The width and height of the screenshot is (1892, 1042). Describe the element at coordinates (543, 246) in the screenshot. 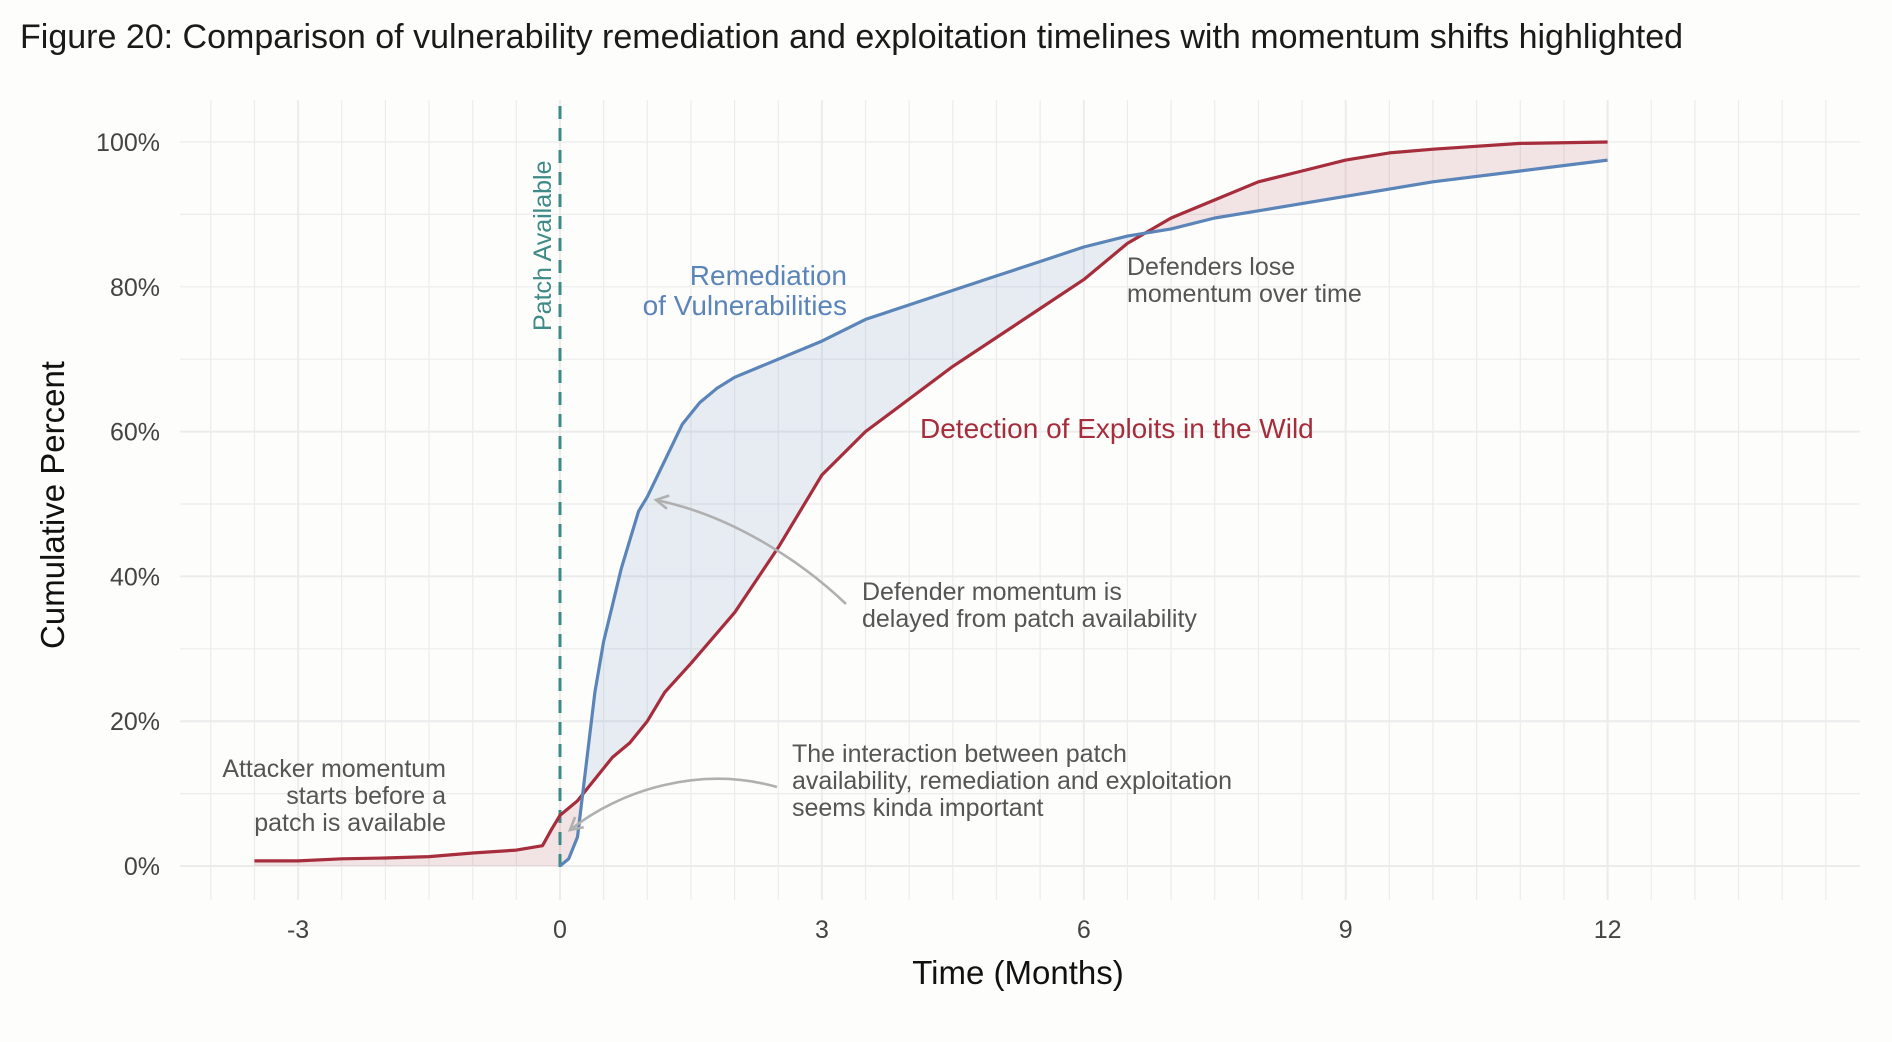

I see `patch-available-label: Patch Available` at that location.